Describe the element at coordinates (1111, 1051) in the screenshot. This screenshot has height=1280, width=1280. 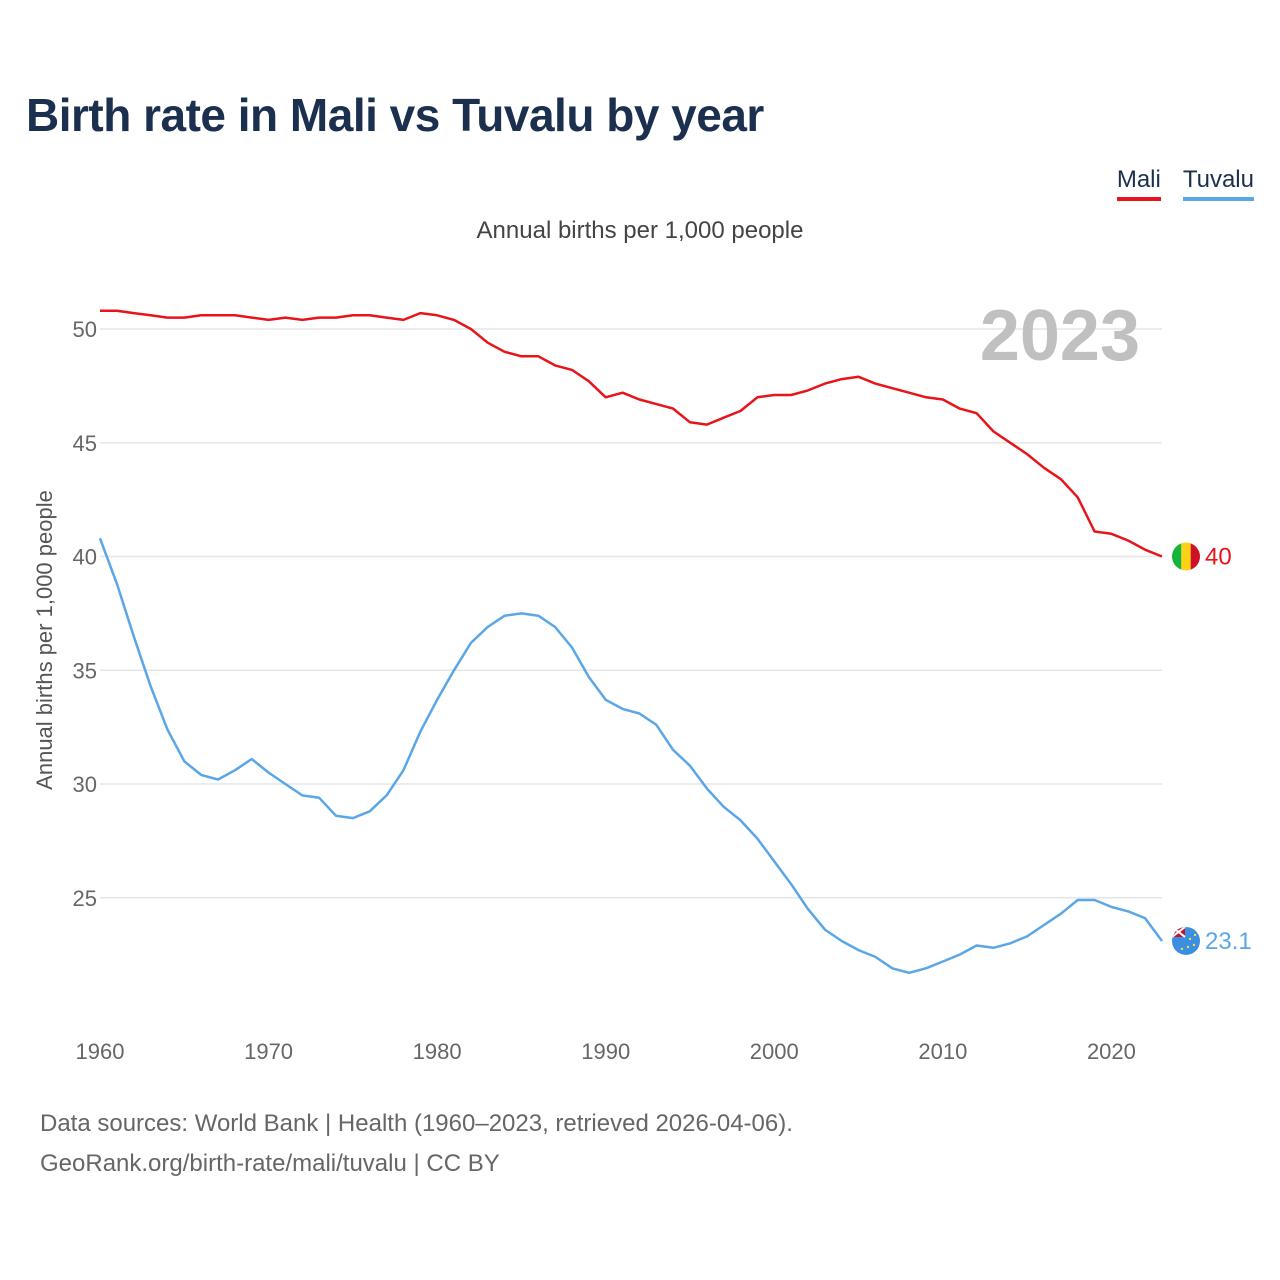
I see `x-tick-2020: 2020` at that location.